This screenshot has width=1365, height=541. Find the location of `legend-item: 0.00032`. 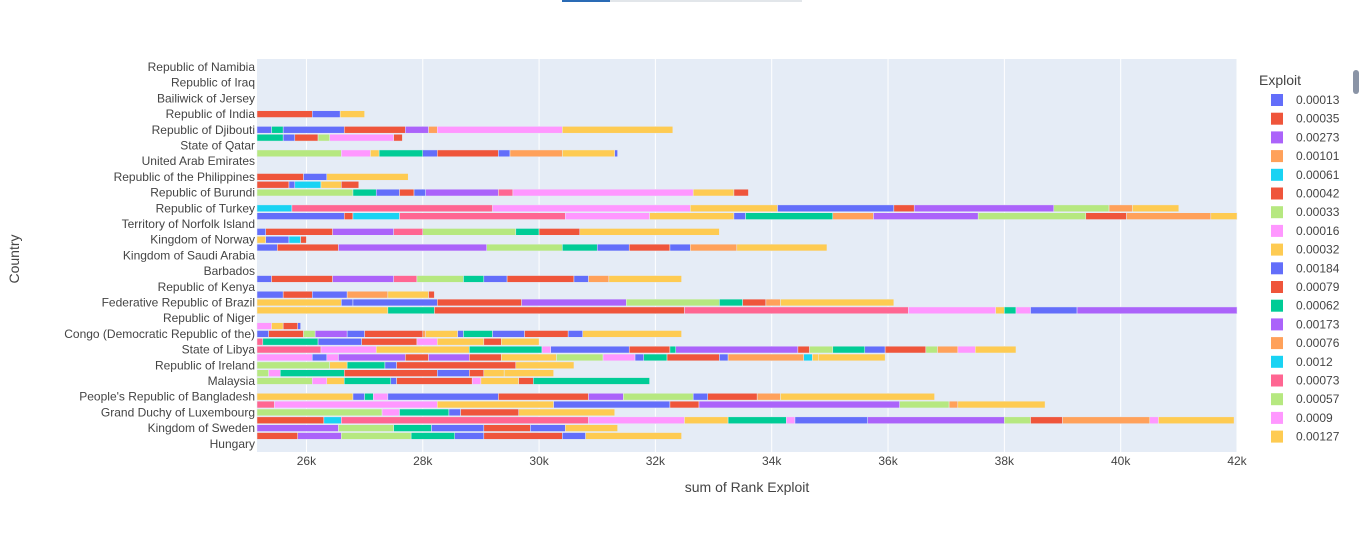

legend-item: 0.00032 is located at coordinates (1305, 250).